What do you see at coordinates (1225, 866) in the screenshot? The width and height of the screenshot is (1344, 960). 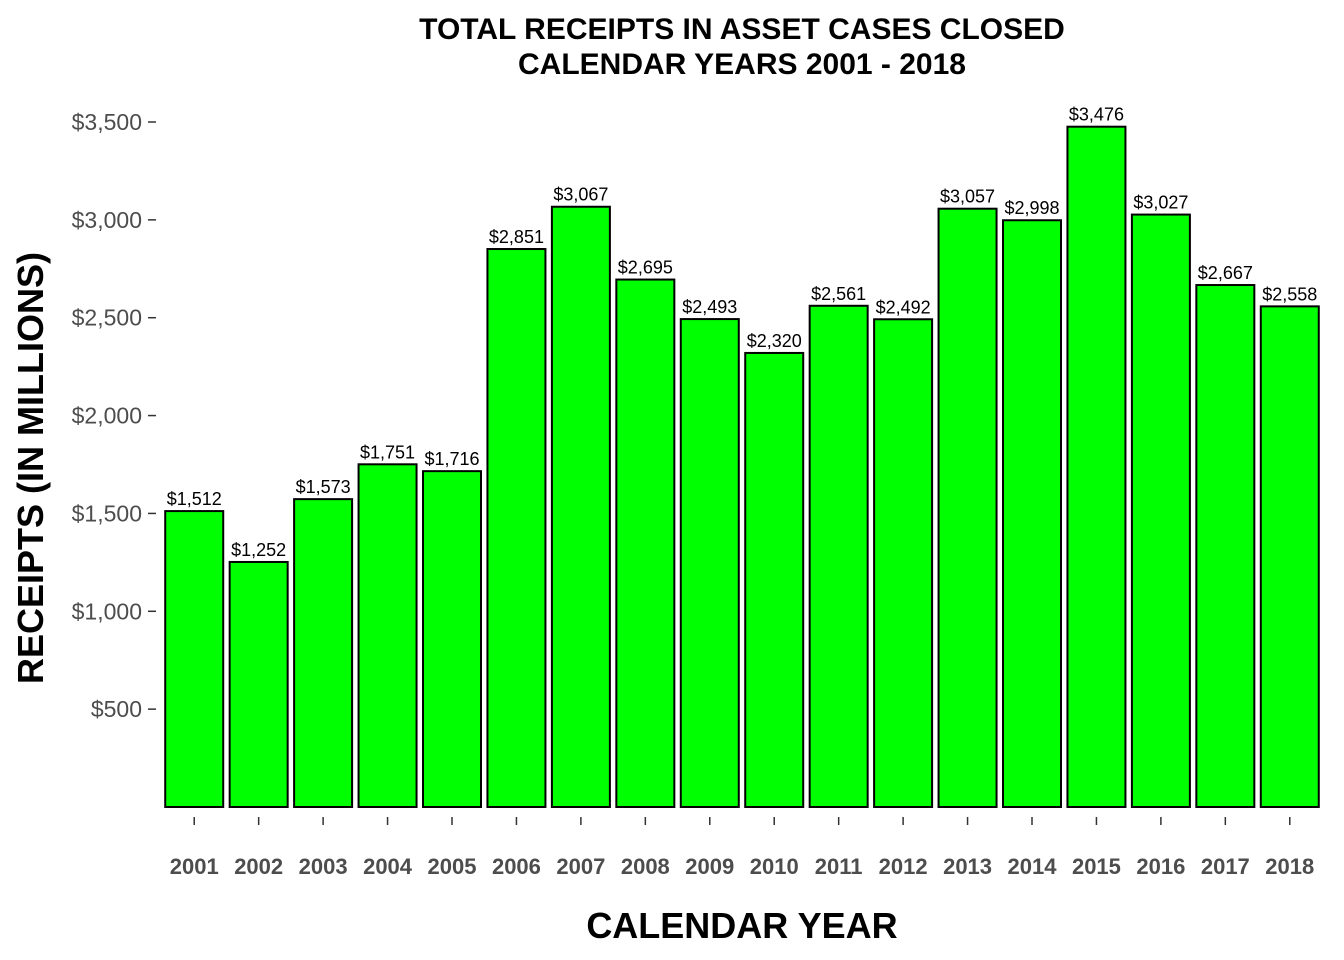 I see `x-tick-label: 2017` at bounding box center [1225, 866].